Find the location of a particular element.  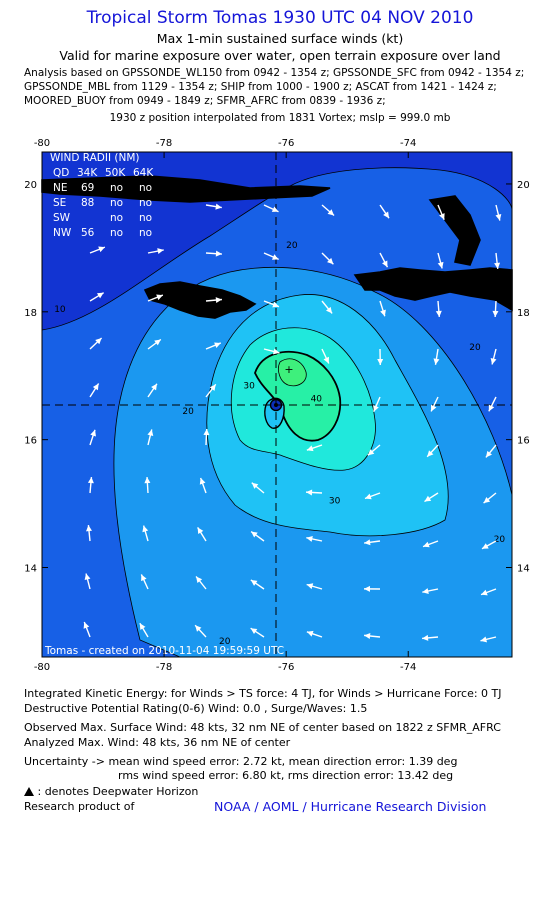

wind-radii-sw-50: no is located at coordinates (116, 218).